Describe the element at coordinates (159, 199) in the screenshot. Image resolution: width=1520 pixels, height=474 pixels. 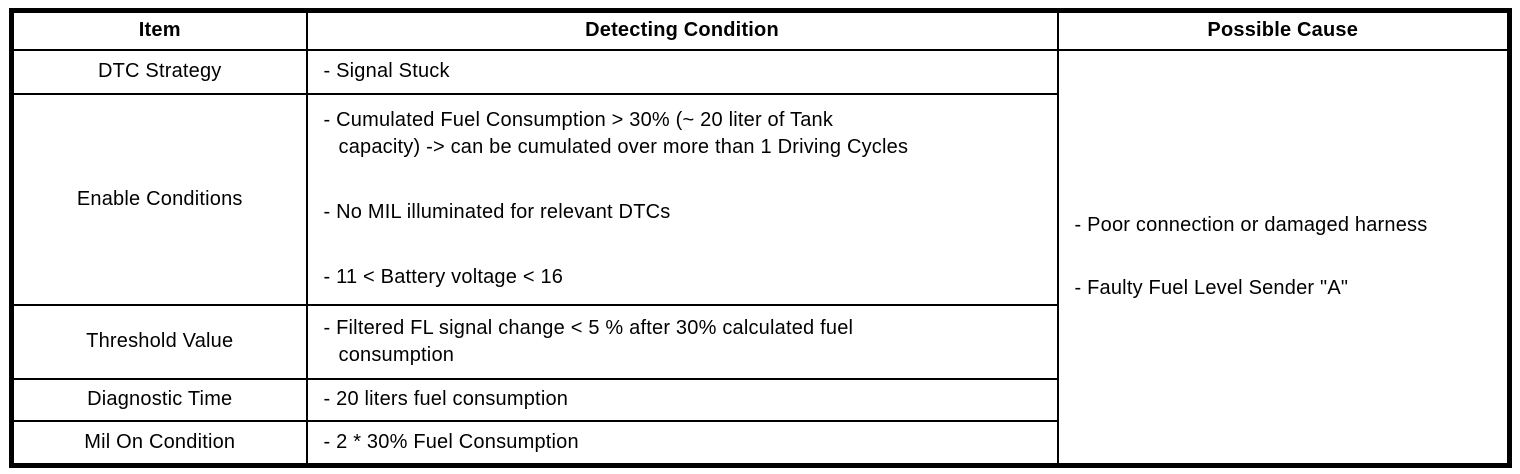
I see `row-label-enable-conditions: Enable Conditions` at that location.